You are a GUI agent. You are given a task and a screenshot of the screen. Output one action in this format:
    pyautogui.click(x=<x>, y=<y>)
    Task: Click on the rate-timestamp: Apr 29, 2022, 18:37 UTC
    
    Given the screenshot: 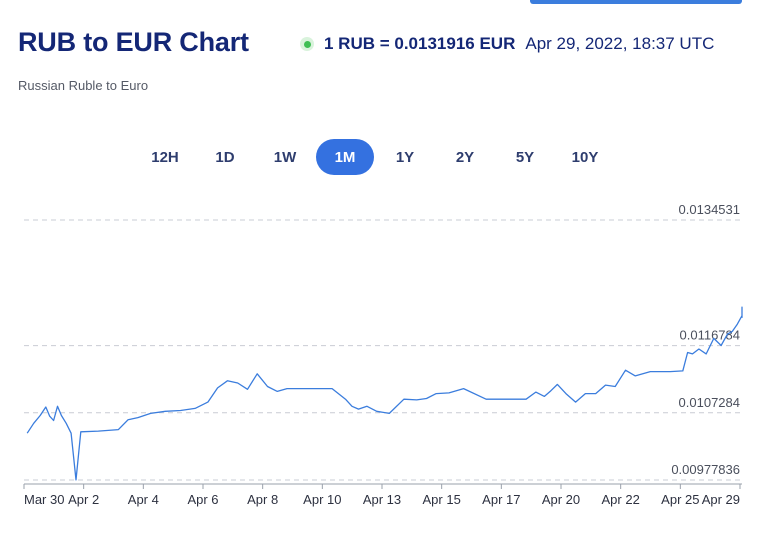 What is the action you would take?
    pyautogui.click(x=620, y=43)
    